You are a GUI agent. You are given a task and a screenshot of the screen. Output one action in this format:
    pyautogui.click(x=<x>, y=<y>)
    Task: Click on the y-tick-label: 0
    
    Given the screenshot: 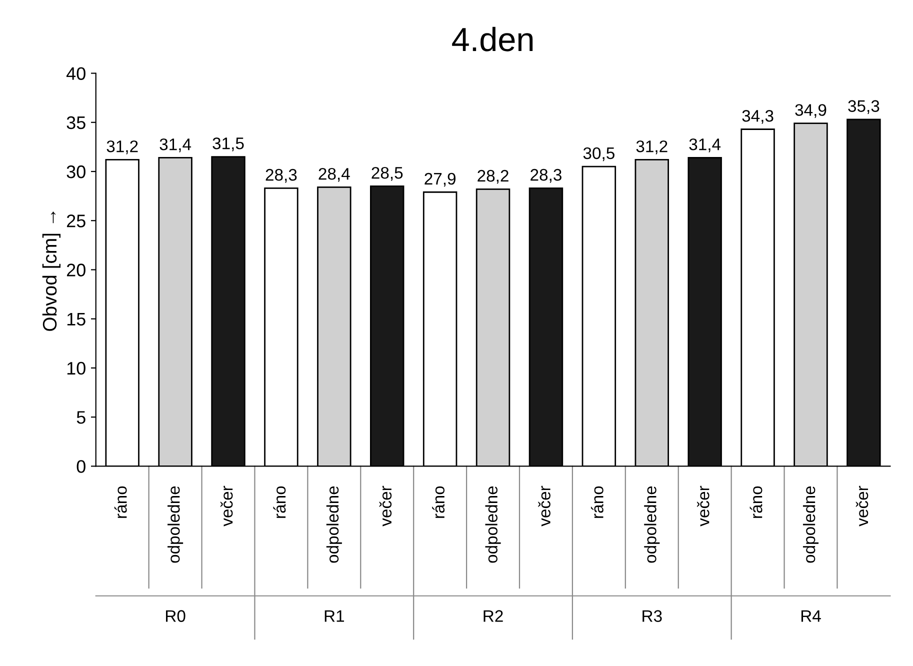 What is the action you would take?
    pyautogui.click(x=81, y=466)
    